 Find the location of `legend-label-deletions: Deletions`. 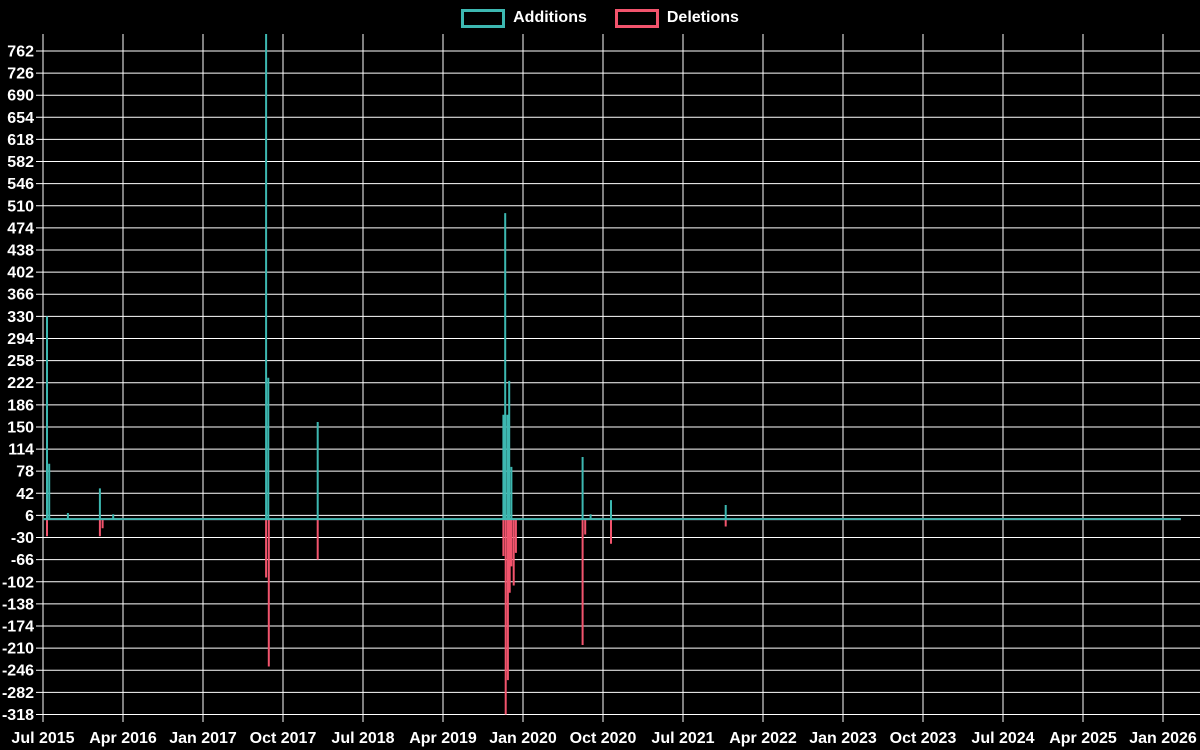

legend-label-deletions: Deletions is located at coordinates (702, 17).